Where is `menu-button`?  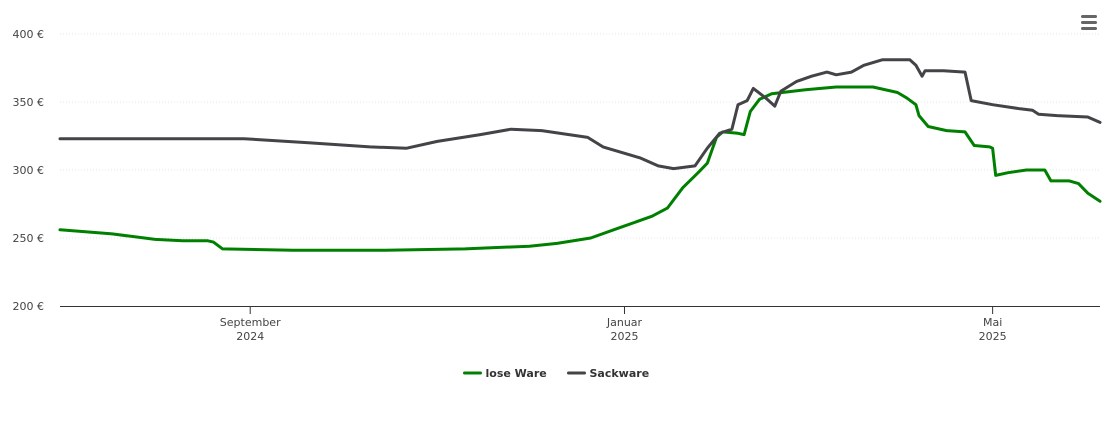
menu-button is located at coordinates (1089, 23).